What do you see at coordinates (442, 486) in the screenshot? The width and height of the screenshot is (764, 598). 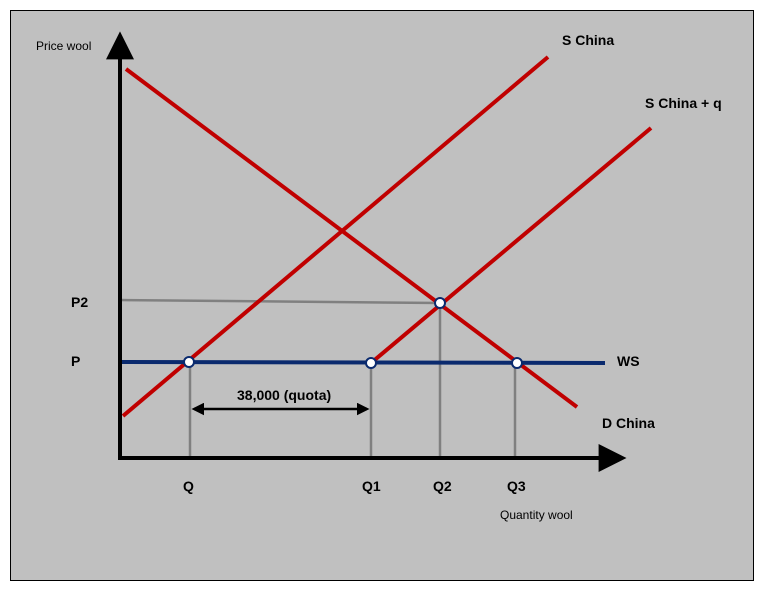 I see `q2-label: Q2` at bounding box center [442, 486].